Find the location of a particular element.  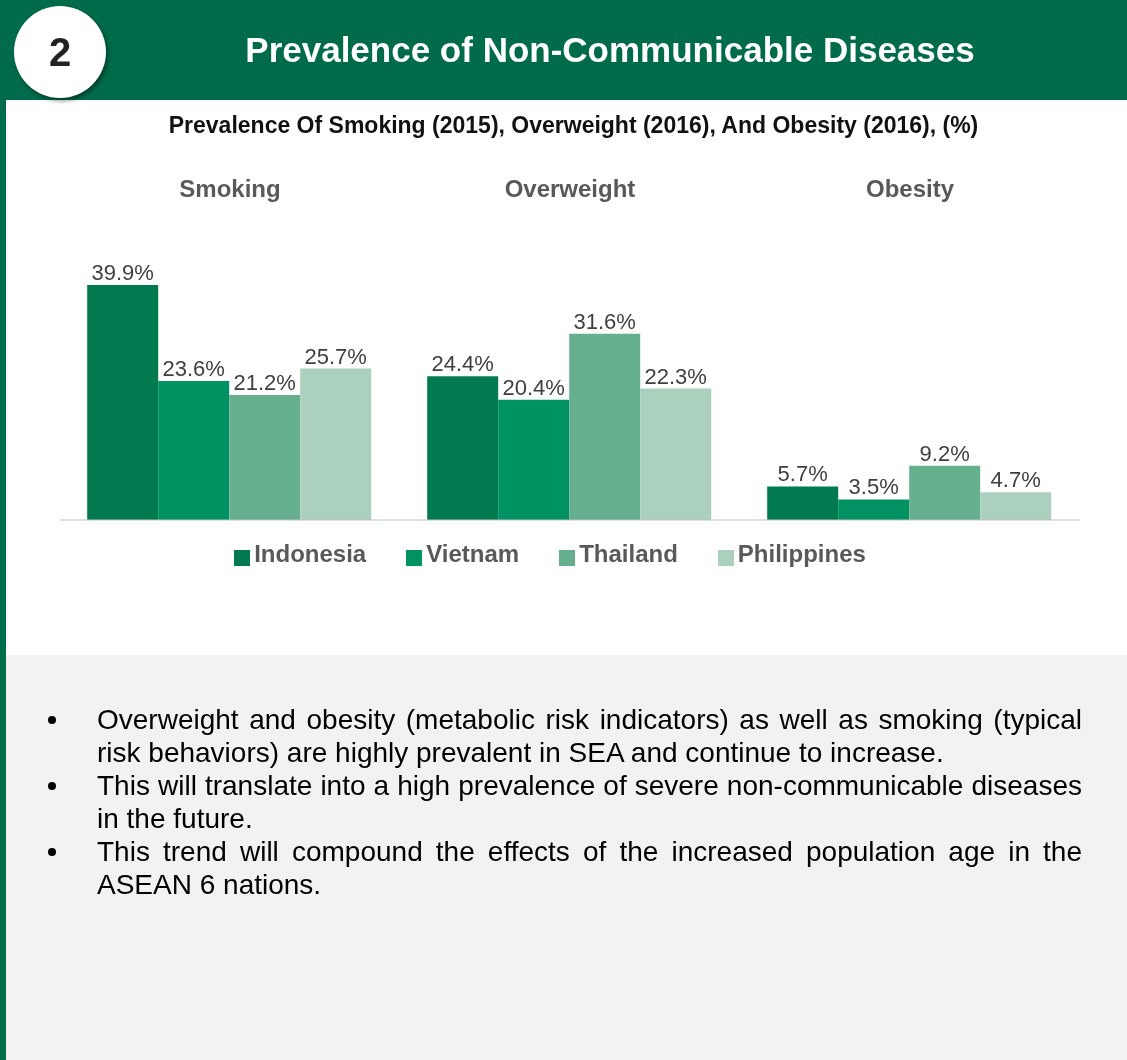

data-label: 24.4% is located at coordinates (462, 364).